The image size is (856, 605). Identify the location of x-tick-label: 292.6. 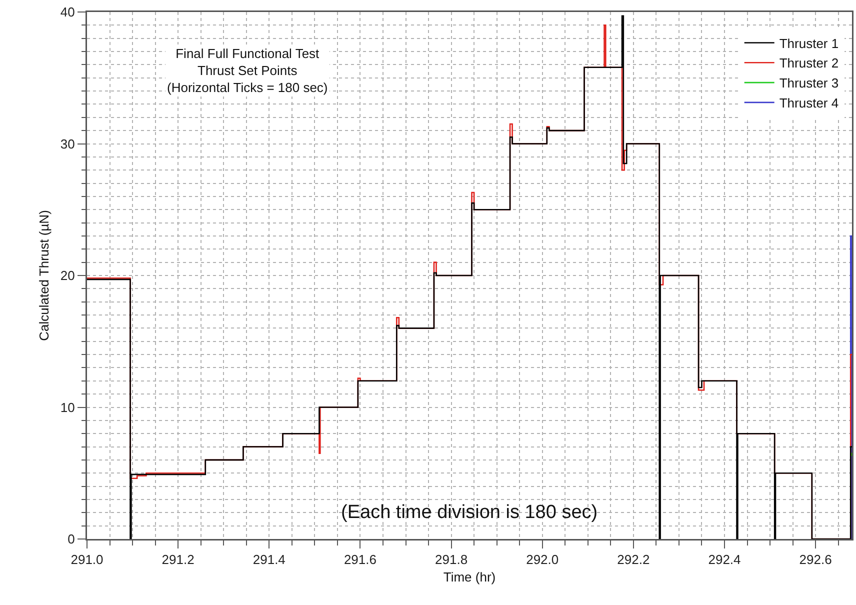
(815, 560).